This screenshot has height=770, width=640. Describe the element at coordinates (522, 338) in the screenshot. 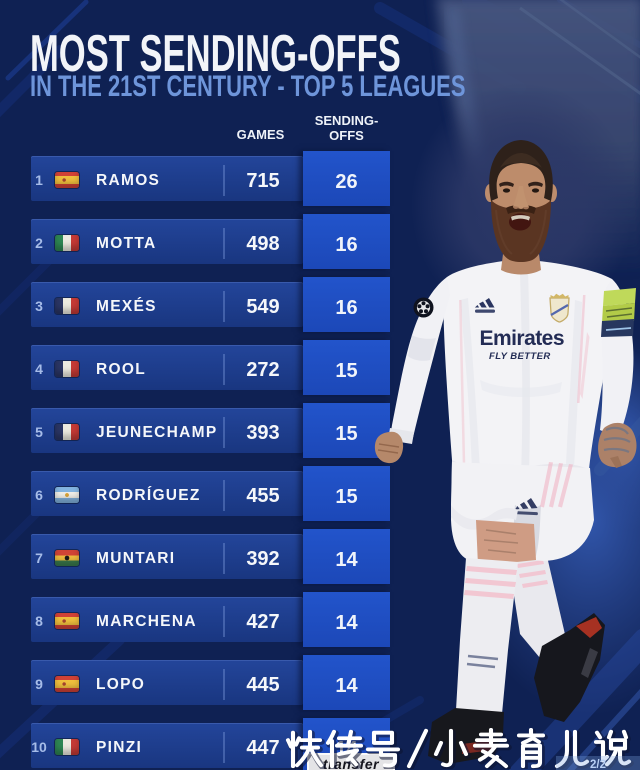

I see `svg-text: Emirates` at that location.